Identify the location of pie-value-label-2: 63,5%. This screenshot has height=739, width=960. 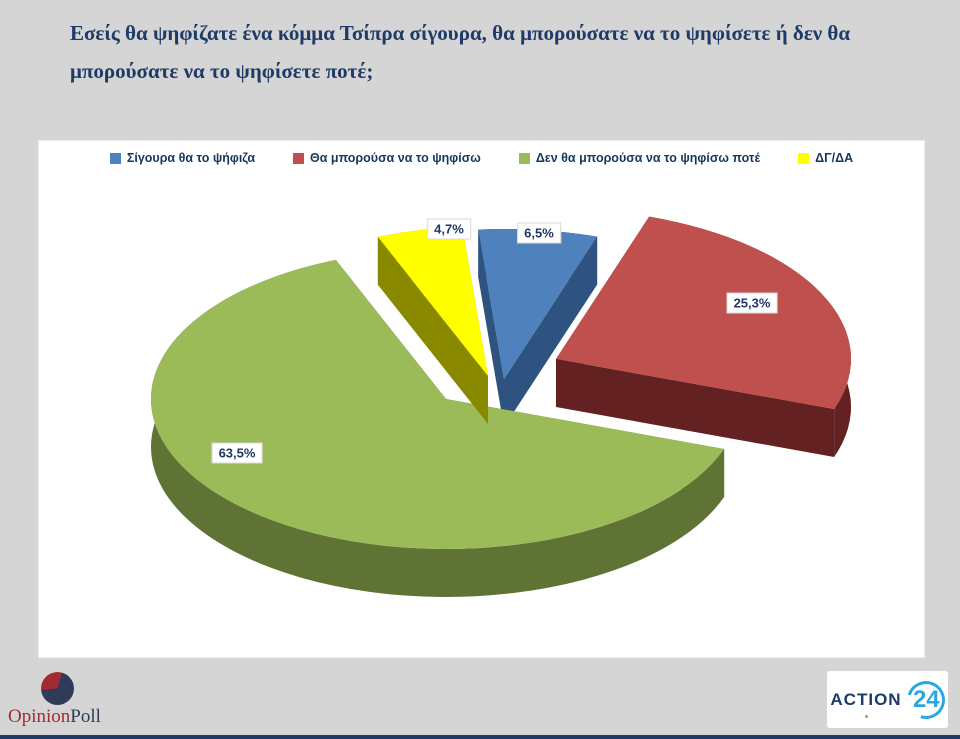
(237, 453).